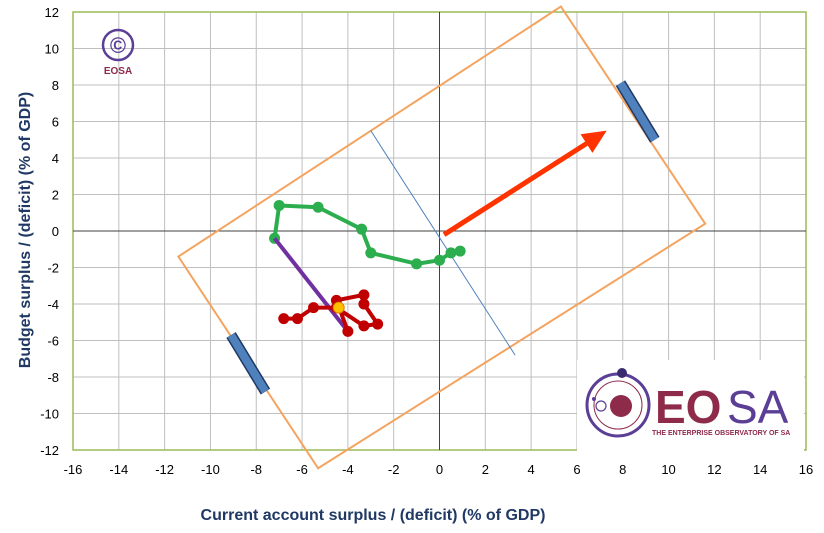 This screenshot has height=533, width=824. Describe the element at coordinates (52, 49) in the screenshot. I see `y-tick-label: 10` at that location.